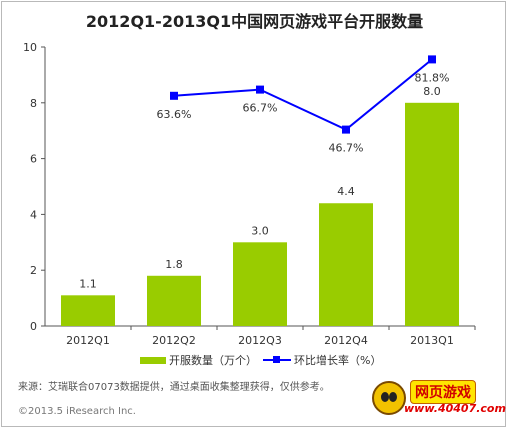 The width and height of the screenshot is (509, 430). I want to click on legend-bar-label: 开服数量（万个）, so click(213, 360).